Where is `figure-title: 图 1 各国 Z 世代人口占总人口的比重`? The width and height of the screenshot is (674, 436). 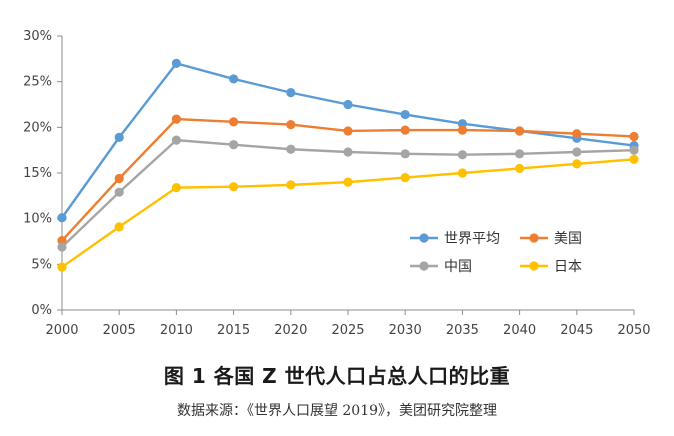 figure-title: 图 1 各国 Z 世代人口占总人口的比重 is located at coordinates (337, 376).